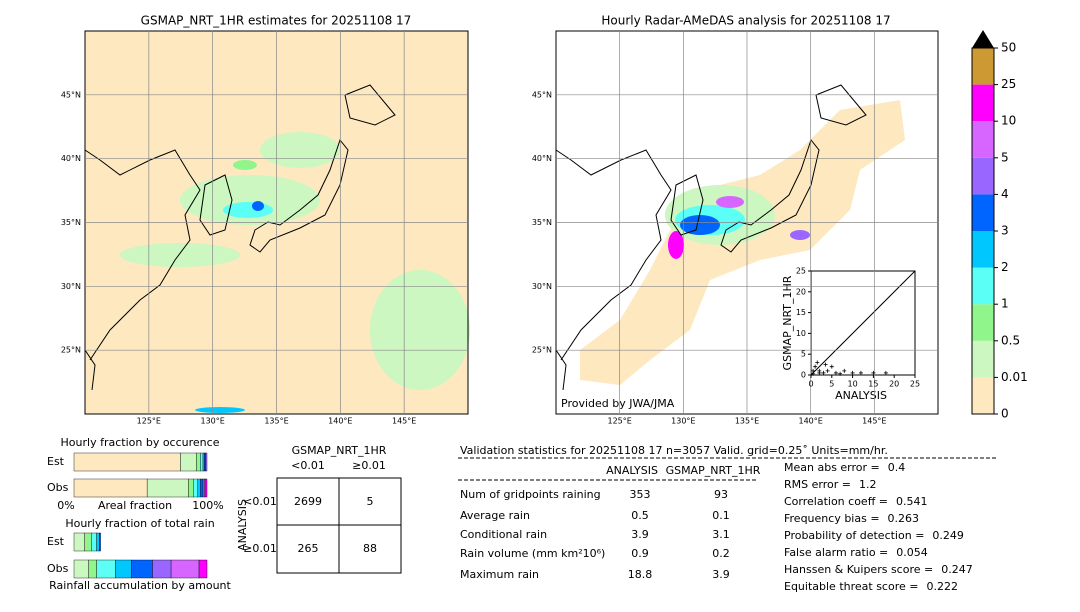  Describe the element at coordinates (139, 523) in the screenshot. I see `total-rain-title: Hourly fraction of total rain` at that location.